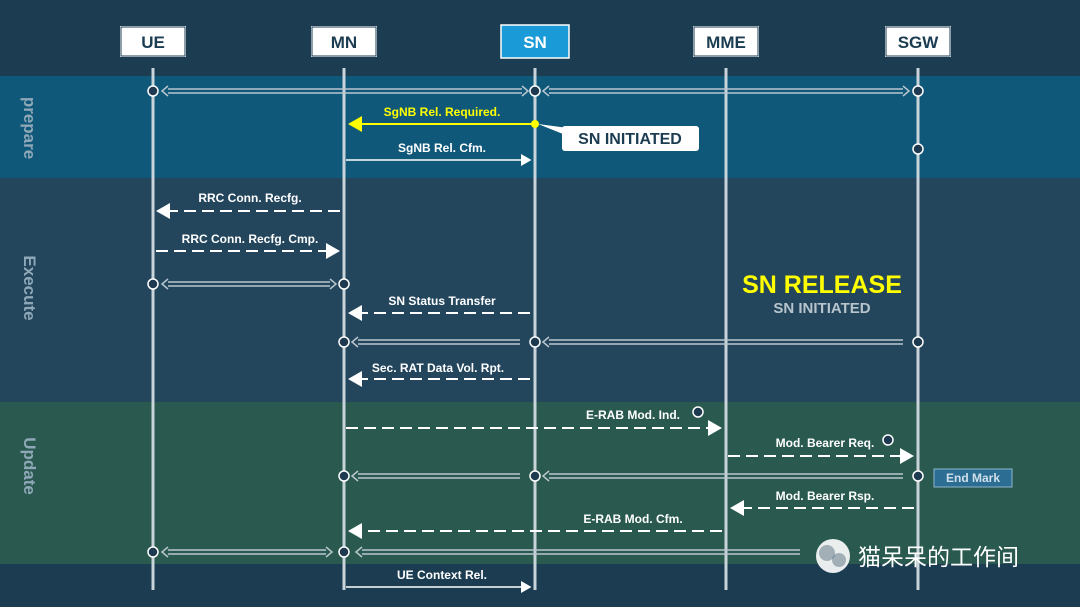 The image size is (1080, 607). What do you see at coordinates (250, 239) in the screenshot?
I see `message-label-rrc-conn-recfg-cmp: RRC Conn. Recfg. Cmp.` at bounding box center [250, 239].